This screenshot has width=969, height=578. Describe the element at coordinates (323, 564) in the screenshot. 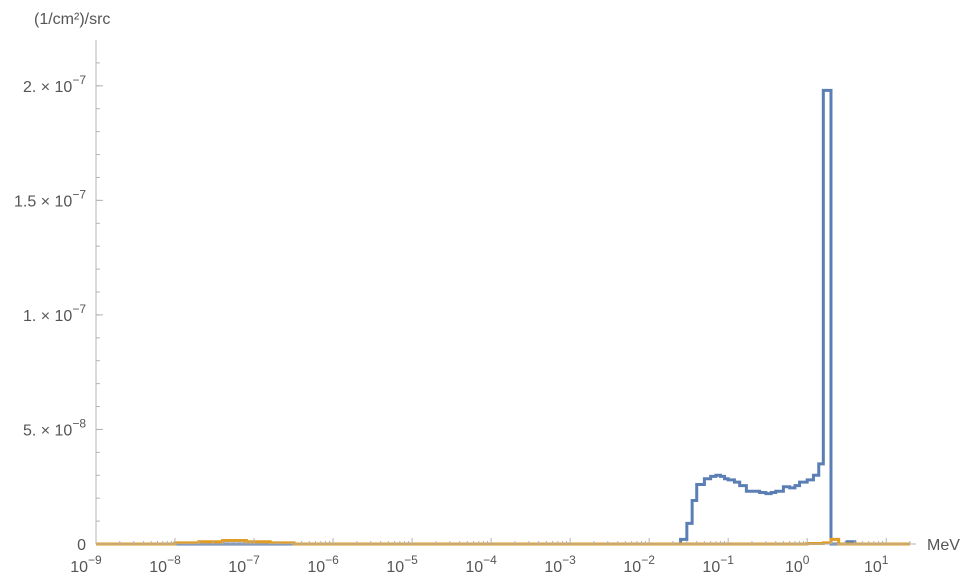

I see `x-tick-label: 10⁻⁶` at that location.